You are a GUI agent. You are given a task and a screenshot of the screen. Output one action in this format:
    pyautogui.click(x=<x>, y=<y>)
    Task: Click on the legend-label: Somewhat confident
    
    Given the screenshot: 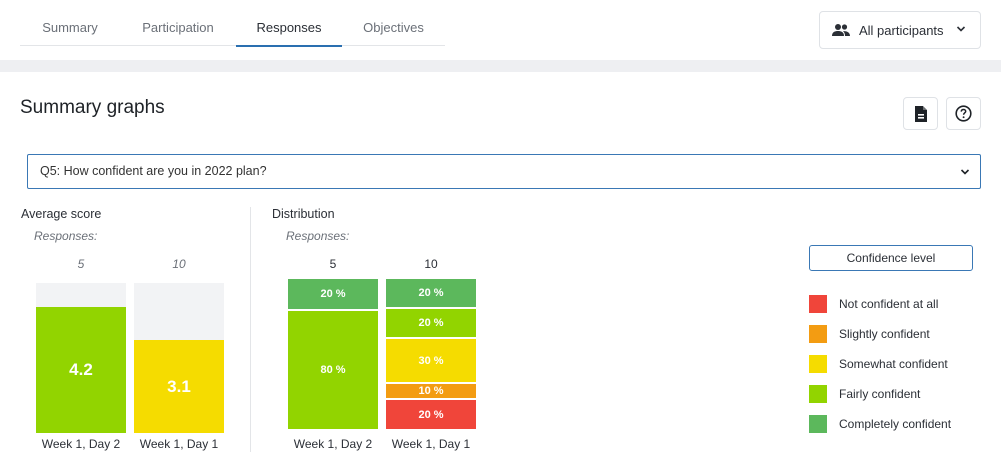 What is the action you would take?
    pyautogui.click(x=893, y=364)
    